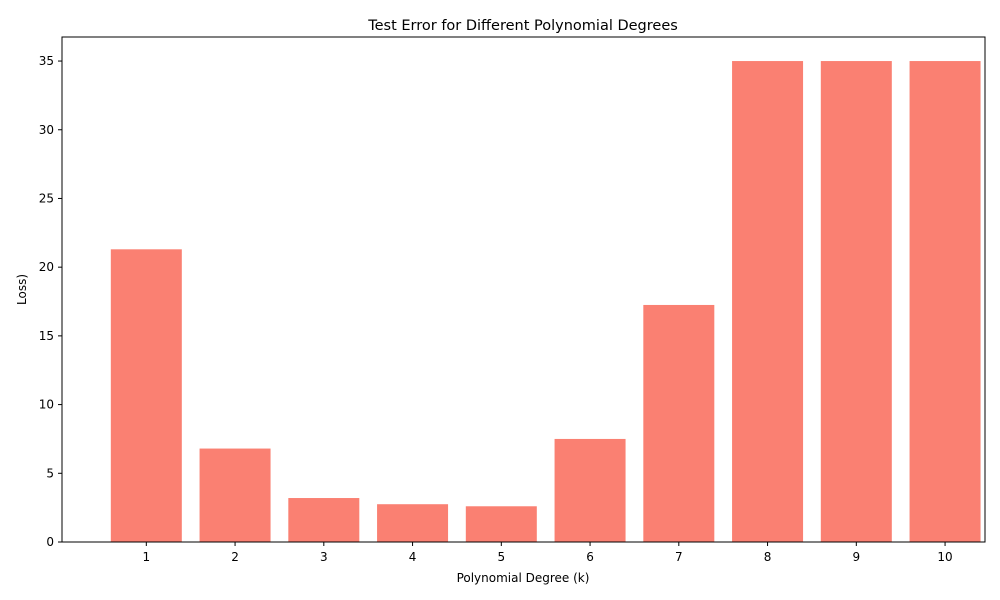  I want to click on x-tick-label: 2, so click(235, 557).